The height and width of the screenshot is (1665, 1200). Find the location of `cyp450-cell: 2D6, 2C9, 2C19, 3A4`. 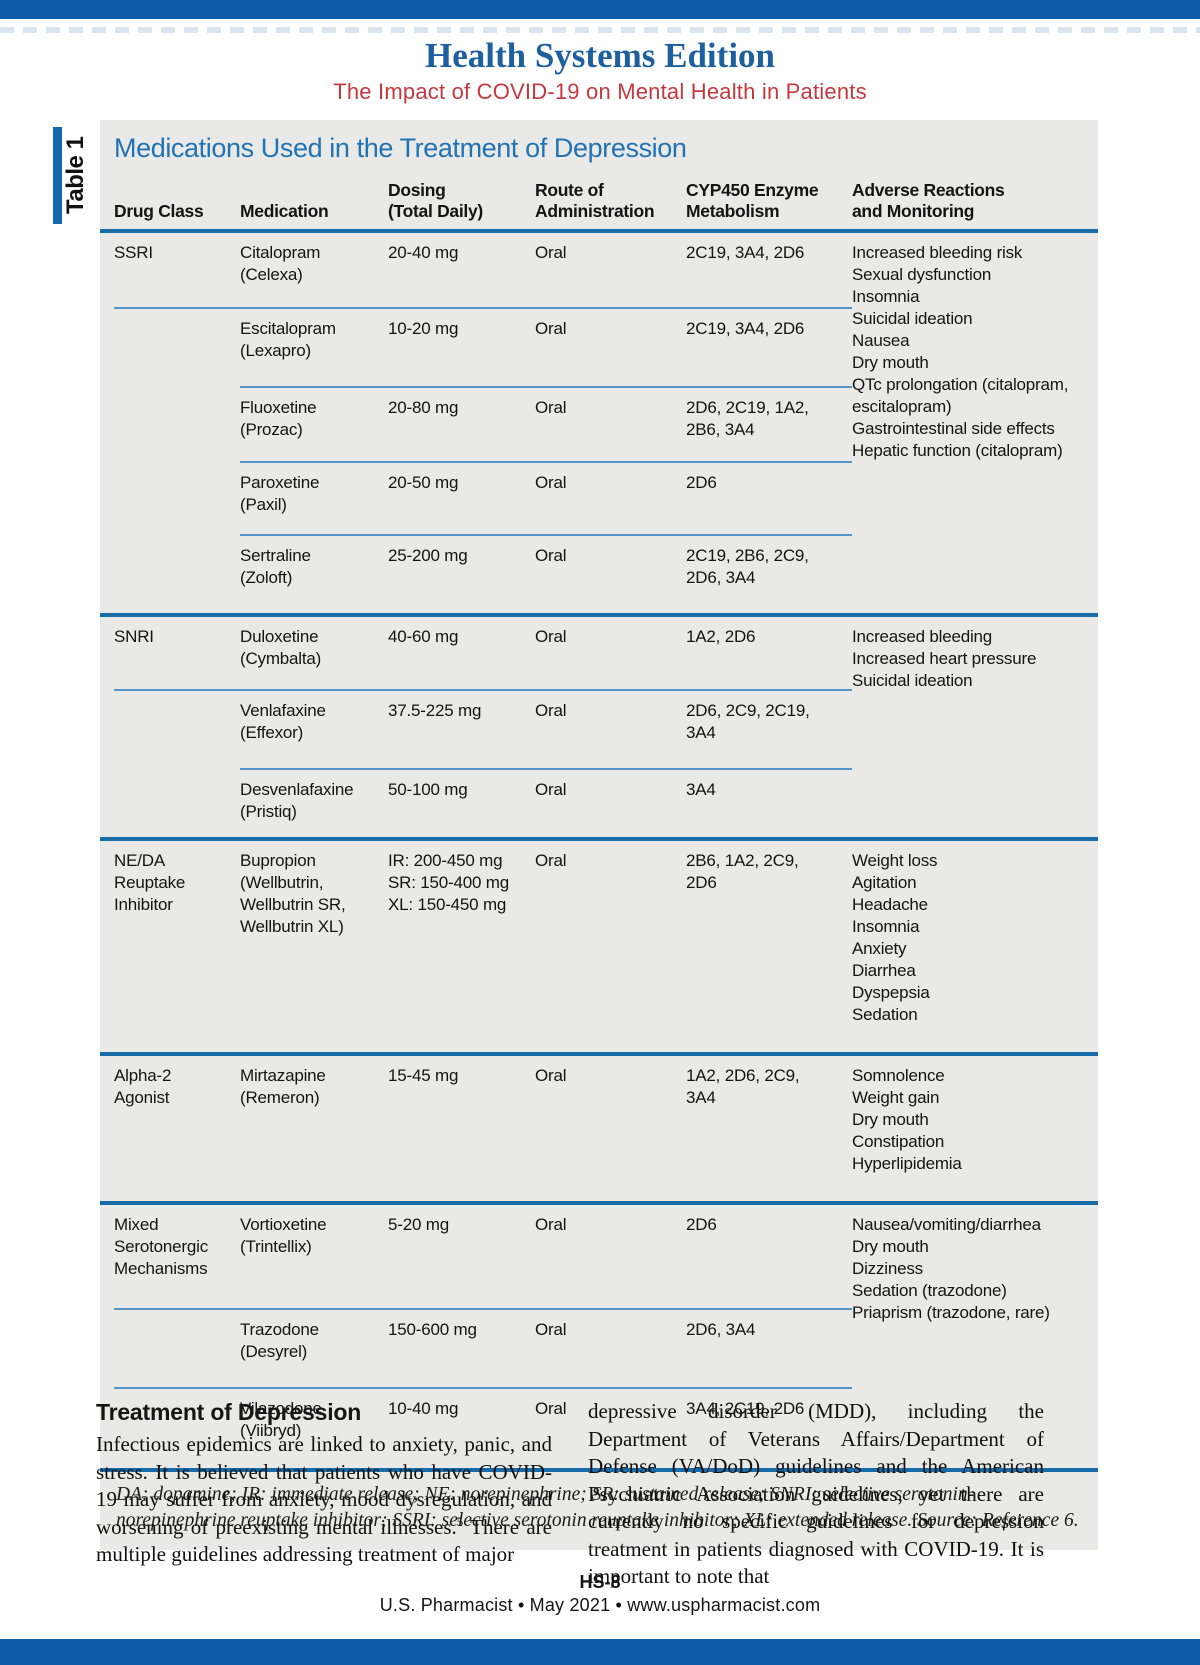

cyp450-cell: 2D6, 2C9, 2C19, 3A4 is located at coordinates (748, 721).